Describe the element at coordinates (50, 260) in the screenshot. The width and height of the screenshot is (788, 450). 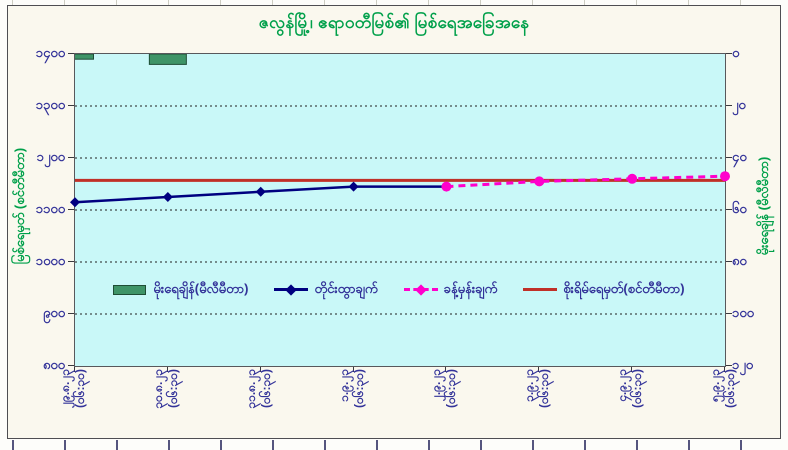
I see `y-tick-label-left: ၁၀၀၀` at that location.